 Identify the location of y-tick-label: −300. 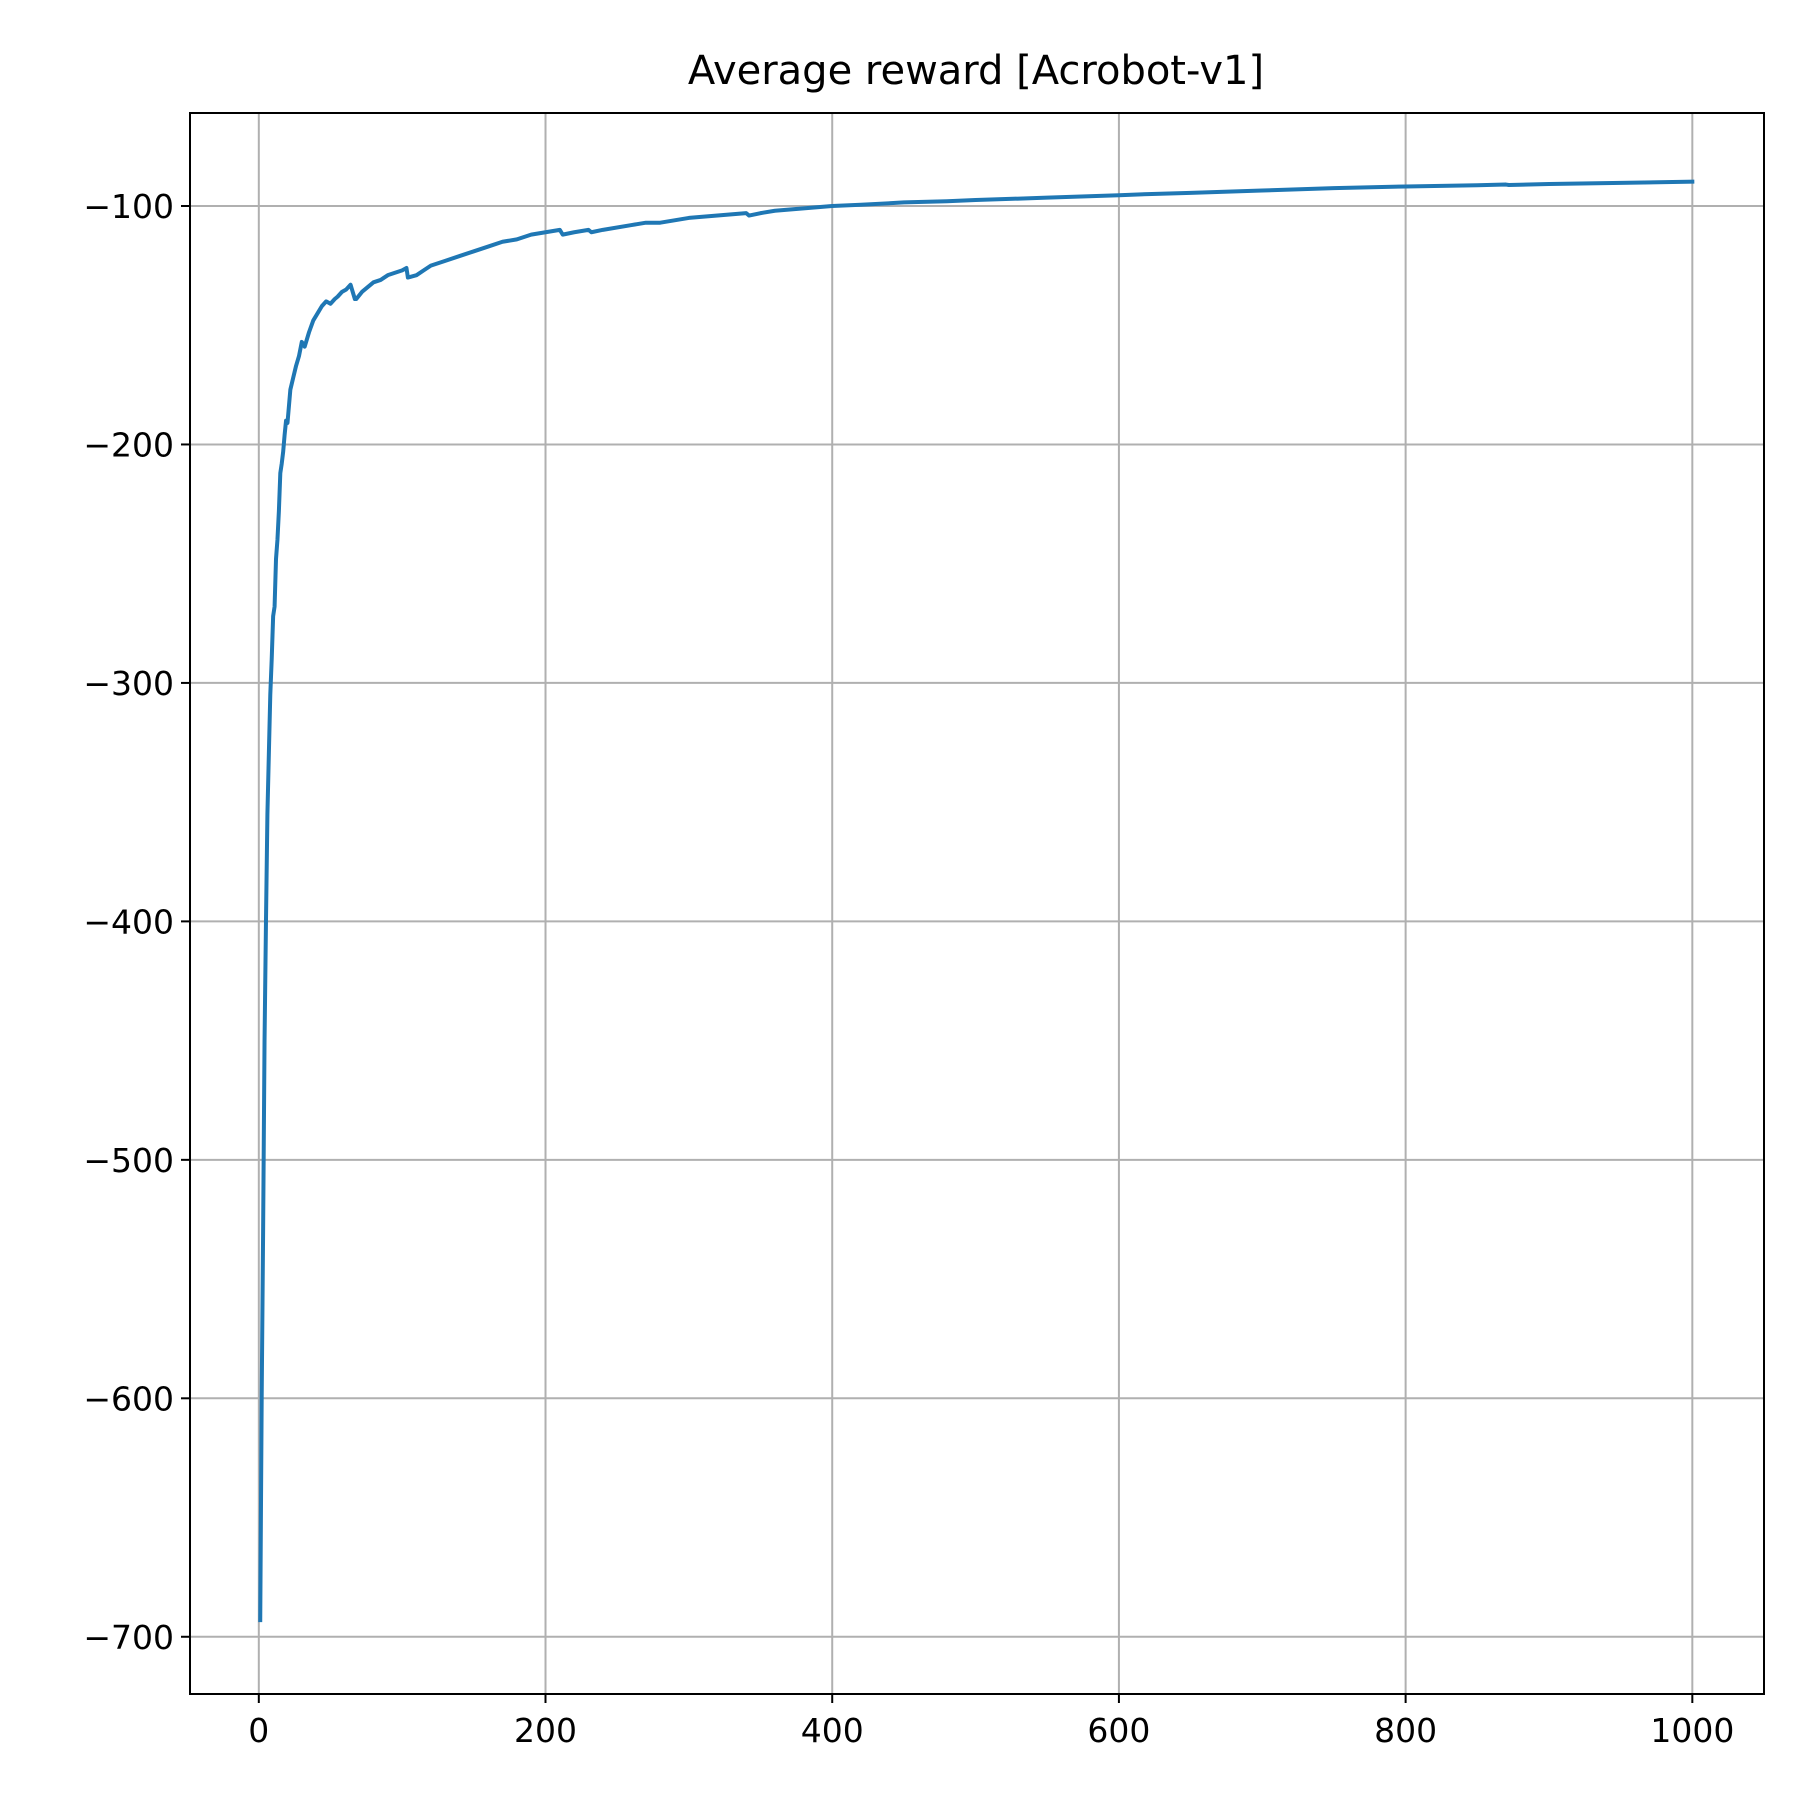
(128, 683).